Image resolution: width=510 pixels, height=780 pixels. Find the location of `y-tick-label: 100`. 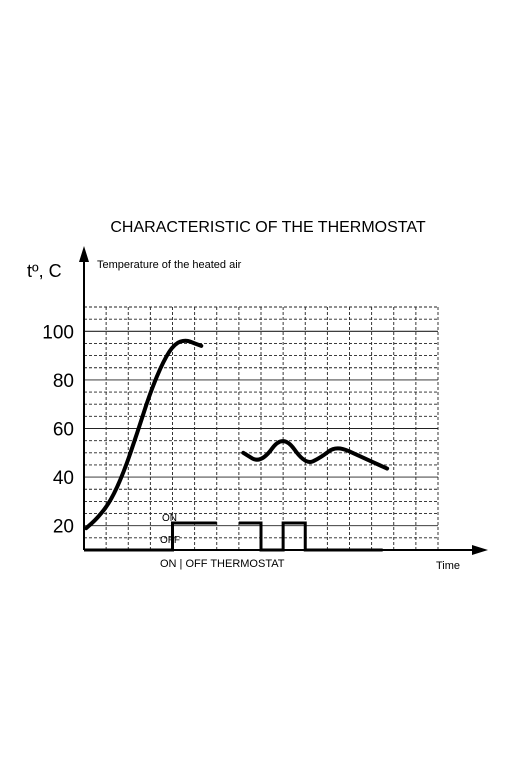

y-tick-label: 100 is located at coordinates (58, 332).